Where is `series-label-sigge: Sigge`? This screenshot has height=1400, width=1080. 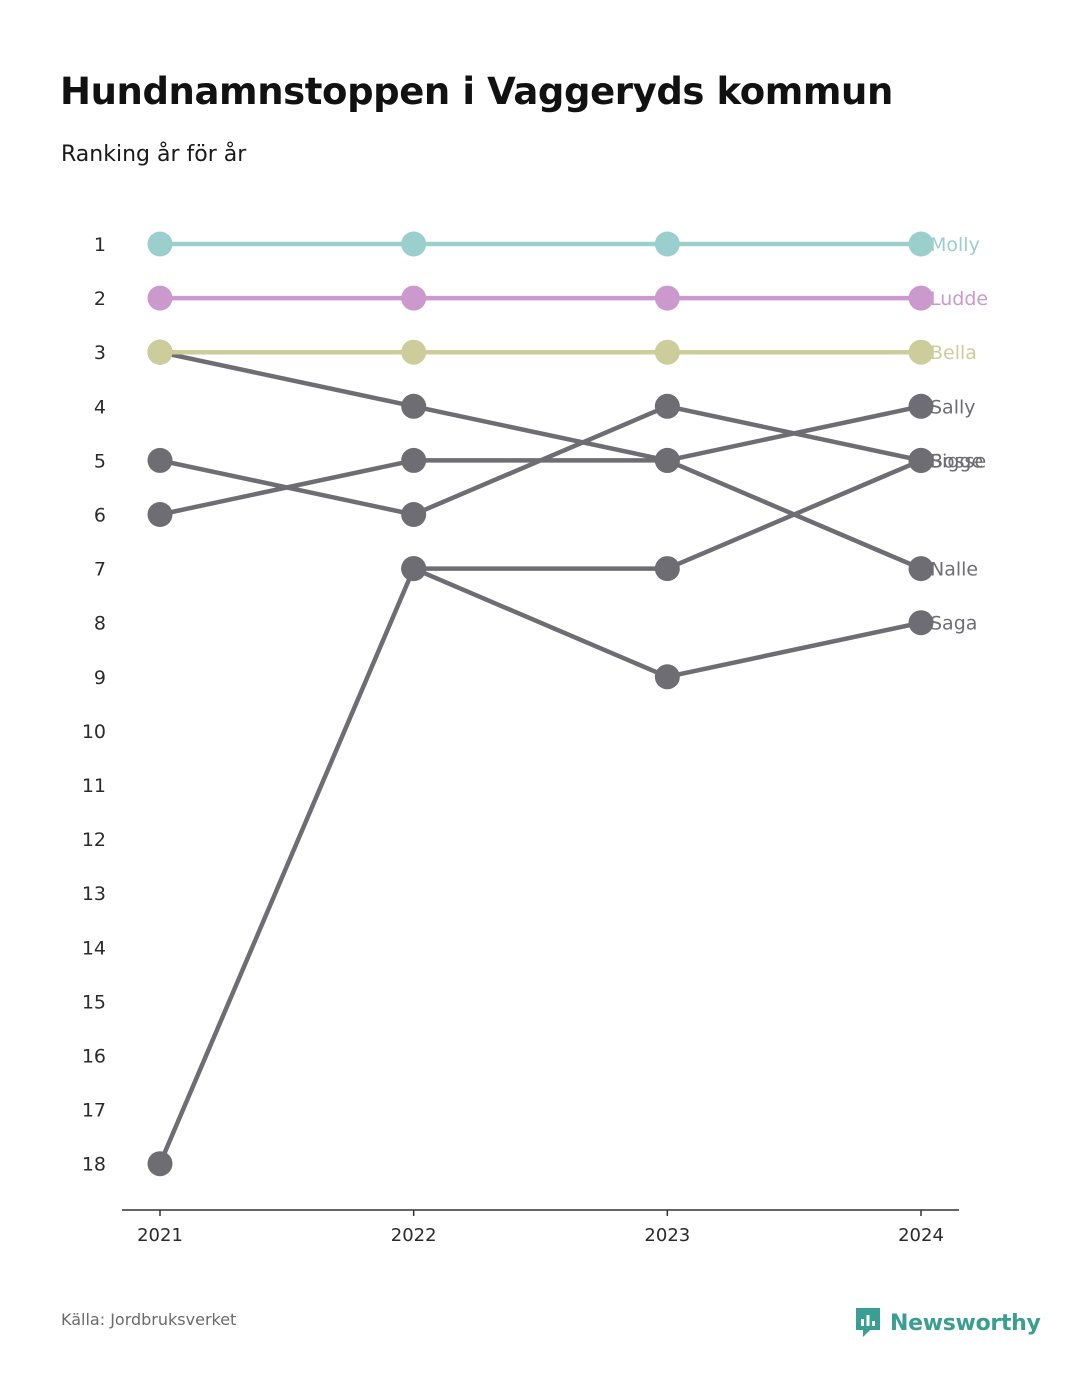 series-label-sigge: Sigge is located at coordinates (956, 461).